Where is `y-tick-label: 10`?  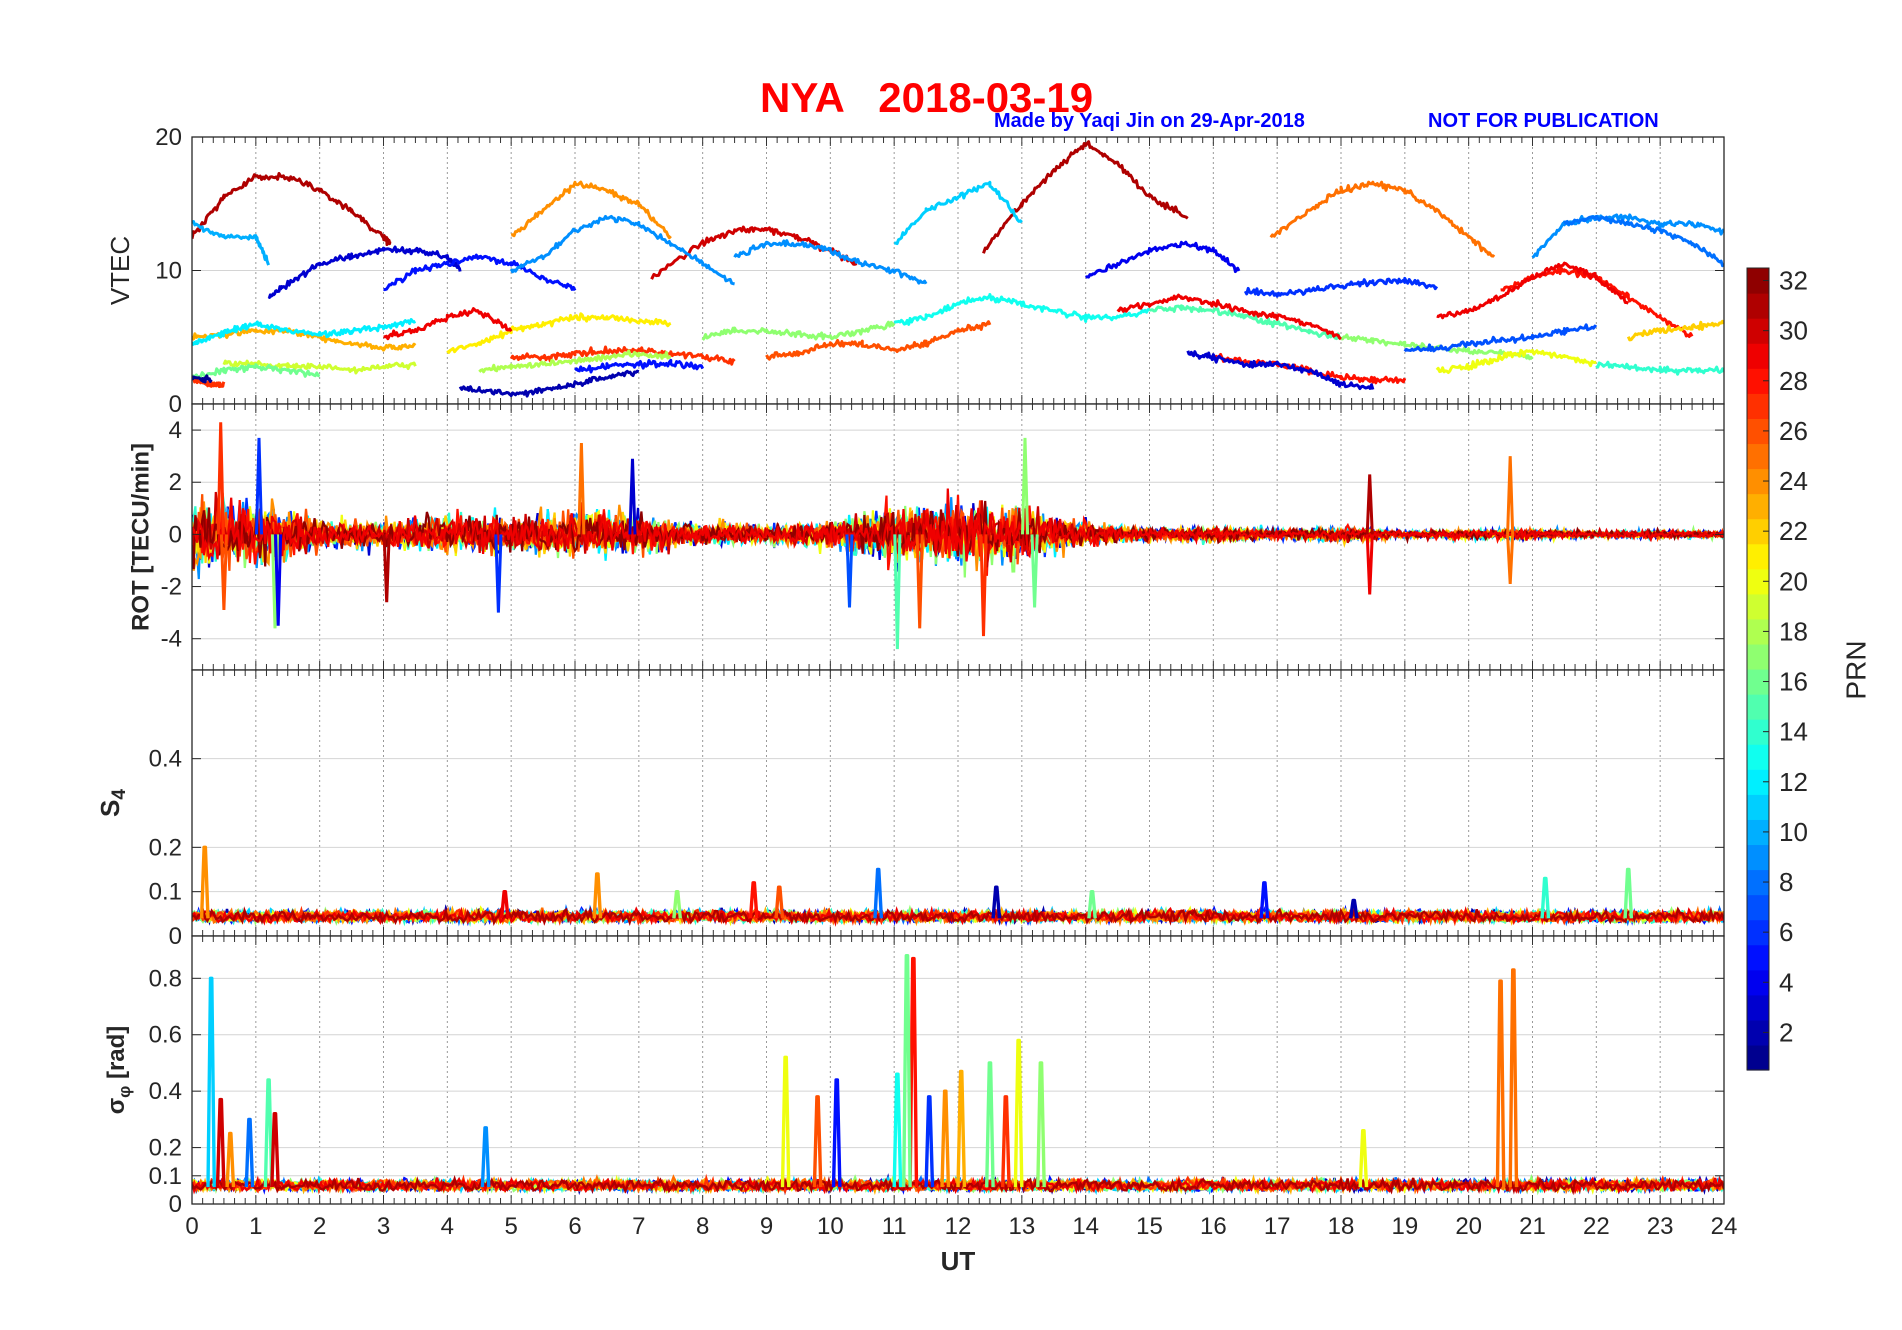
y-tick-label: 10 is located at coordinates (168, 271).